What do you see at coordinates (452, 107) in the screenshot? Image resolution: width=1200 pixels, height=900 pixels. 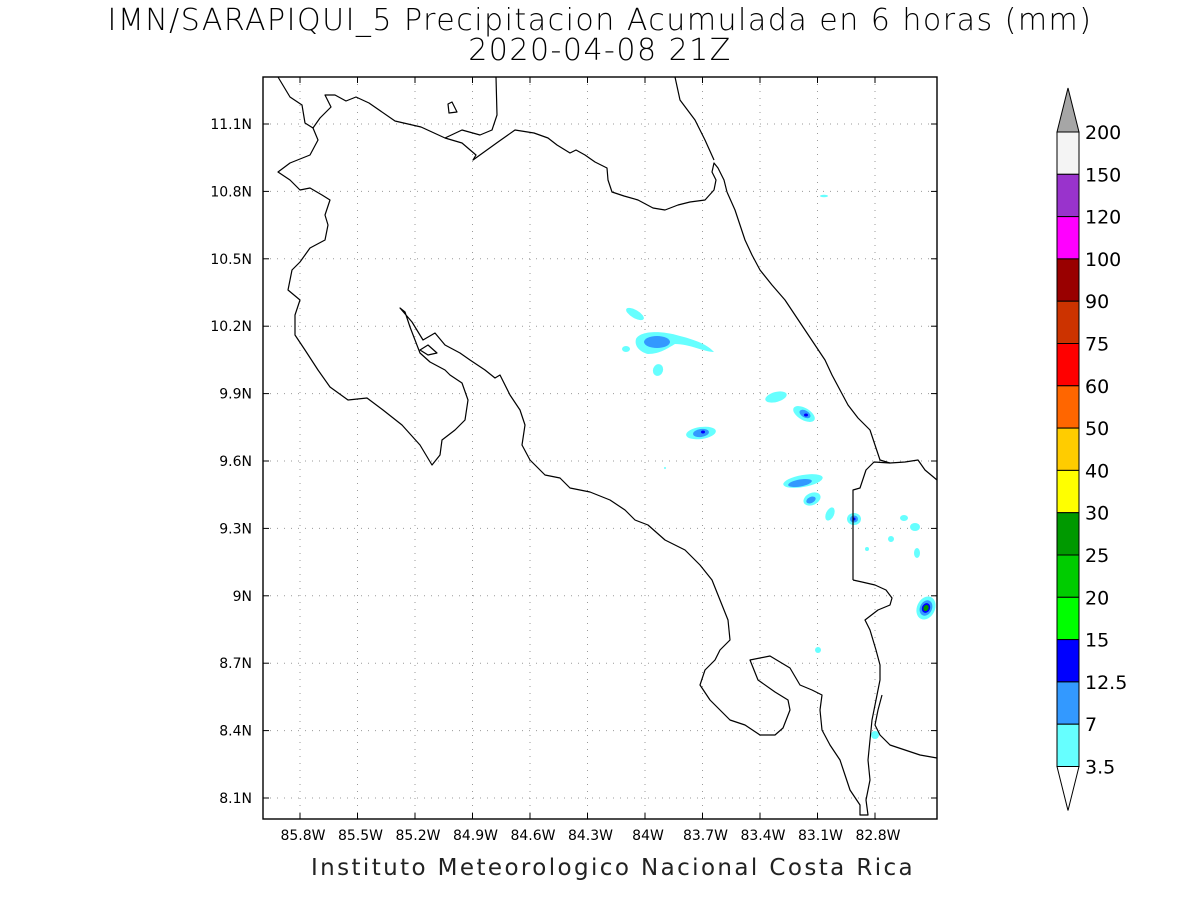 I see `lake-island` at bounding box center [452, 107].